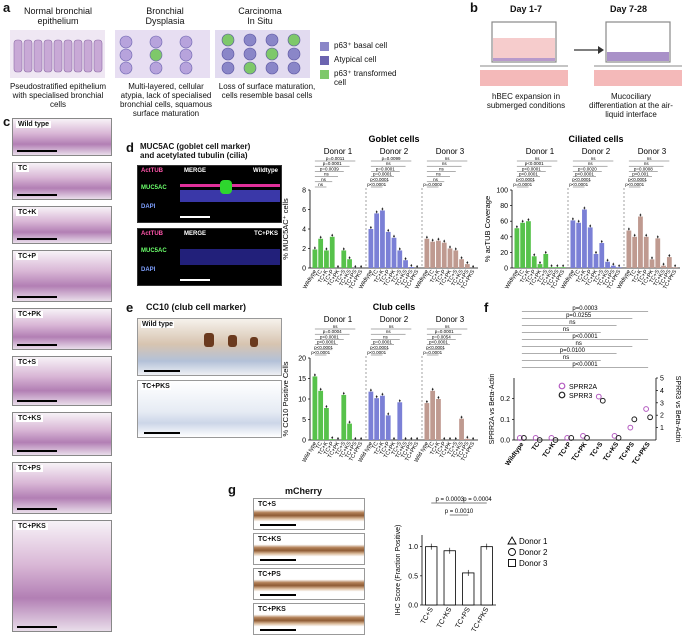  What do you see at coordinates (302, 359) in the screenshot?
I see `y-tick-label: 20` at bounding box center [302, 359].